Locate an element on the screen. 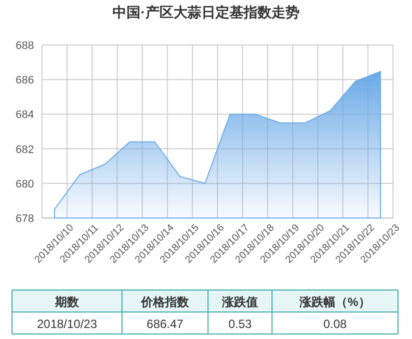 The width and height of the screenshot is (412, 339). text: 686.47 is located at coordinates (165, 324).